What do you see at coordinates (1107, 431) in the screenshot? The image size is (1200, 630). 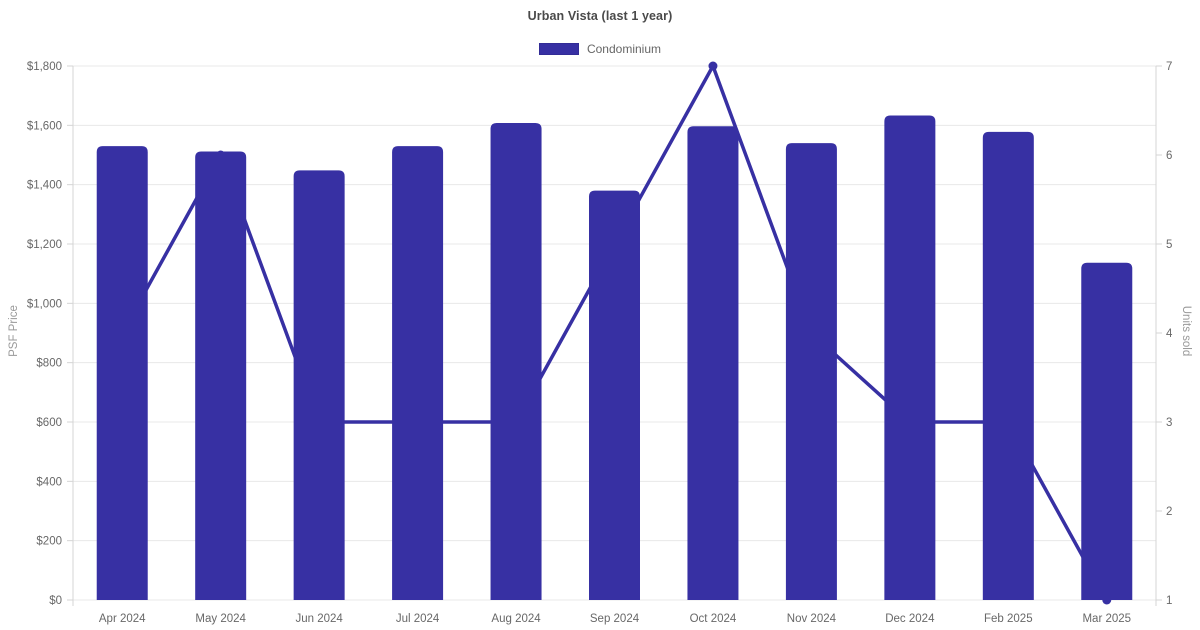 I see `bar-Mar 2025` at bounding box center [1107, 431].